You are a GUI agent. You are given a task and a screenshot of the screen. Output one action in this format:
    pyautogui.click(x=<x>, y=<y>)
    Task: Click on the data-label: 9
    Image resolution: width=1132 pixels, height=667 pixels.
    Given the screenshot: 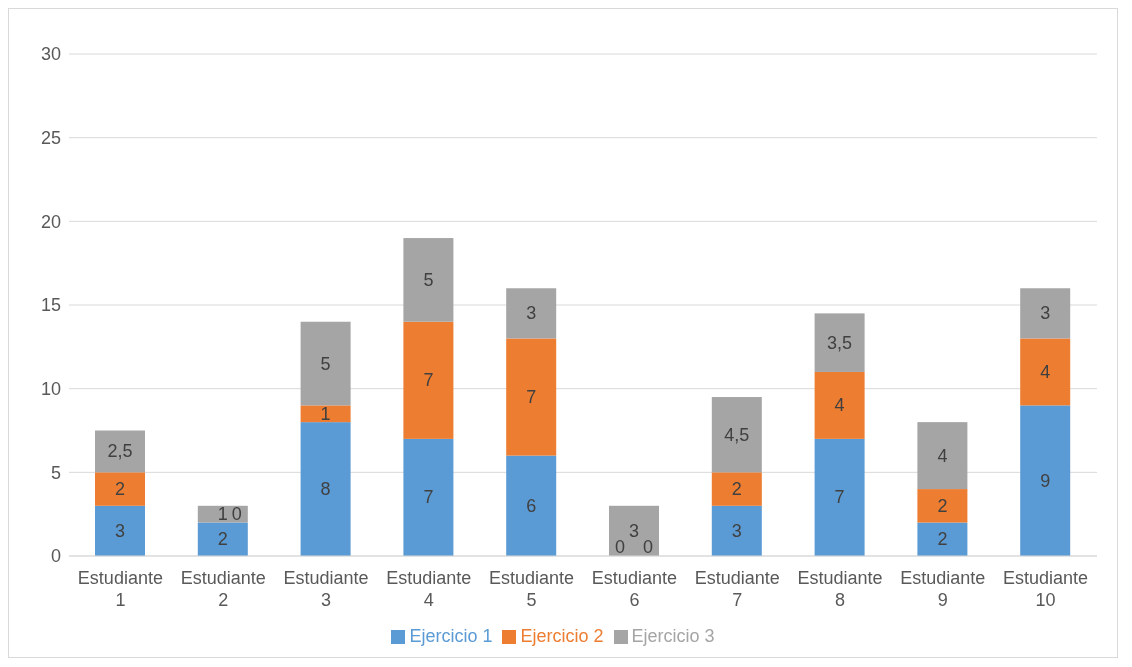 What is the action you would take?
    pyautogui.click(x=1045, y=480)
    